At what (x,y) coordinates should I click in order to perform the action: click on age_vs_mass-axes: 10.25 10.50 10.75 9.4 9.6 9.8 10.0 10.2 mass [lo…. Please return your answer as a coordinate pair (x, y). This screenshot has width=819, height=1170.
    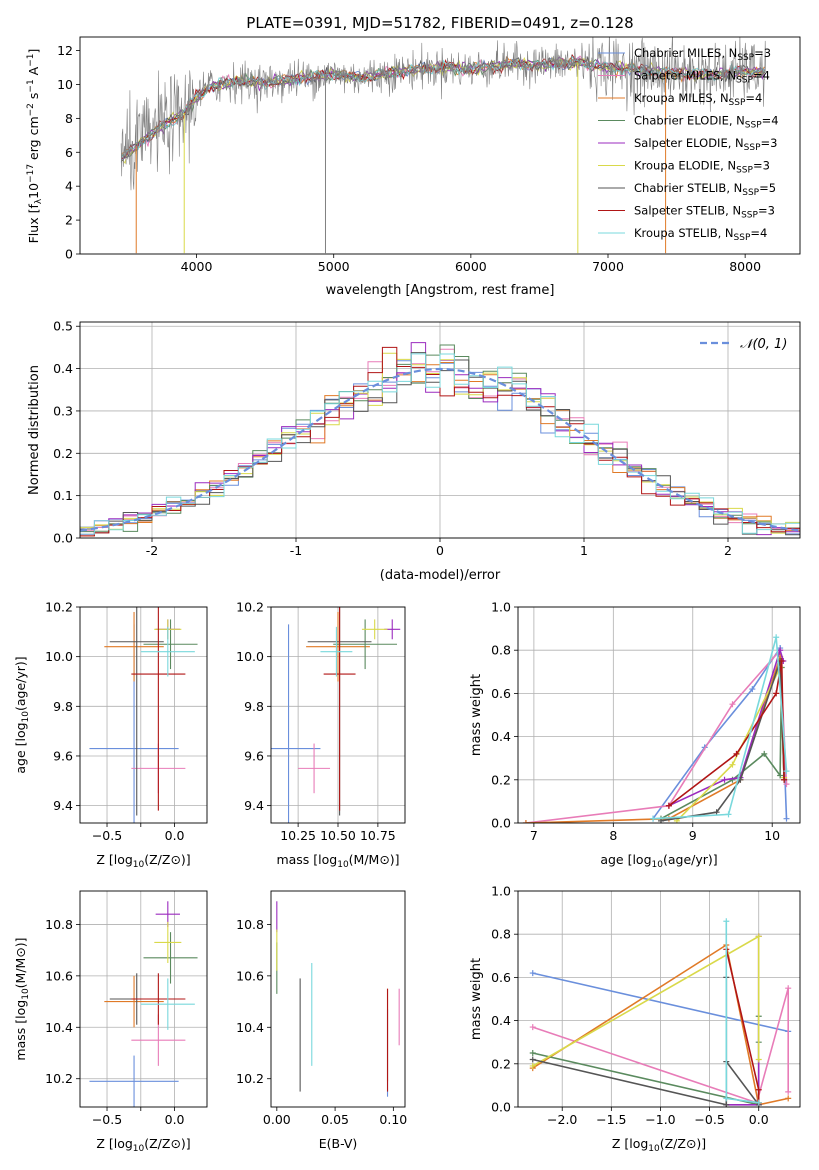
    Looking at the image, I should click on (321, 735).